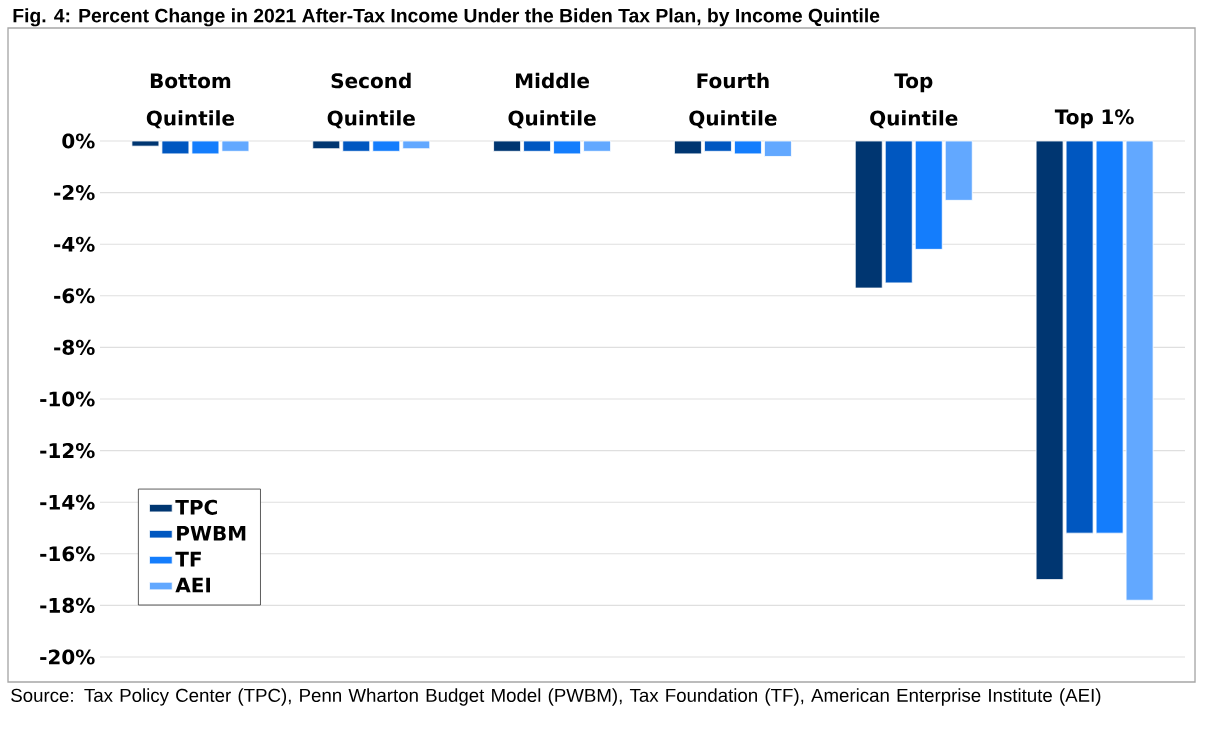 The height and width of the screenshot is (746, 1206). I want to click on y-tick-label: -14%, so click(67, 502).